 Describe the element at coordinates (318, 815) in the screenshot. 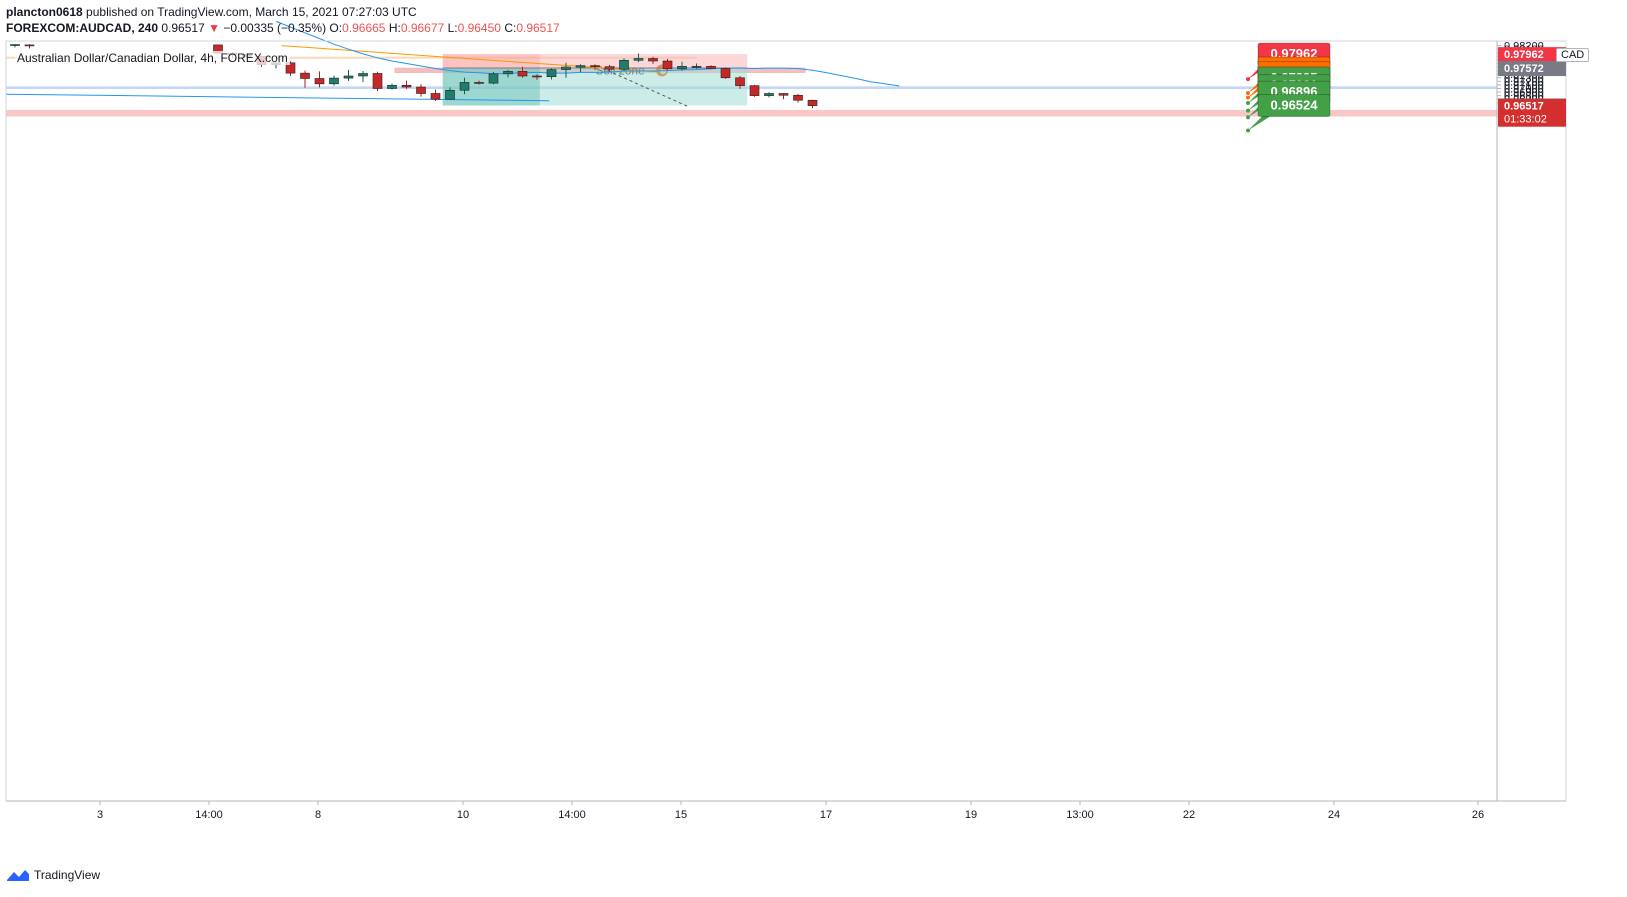

I see `time-tick-label: 8` at that location.